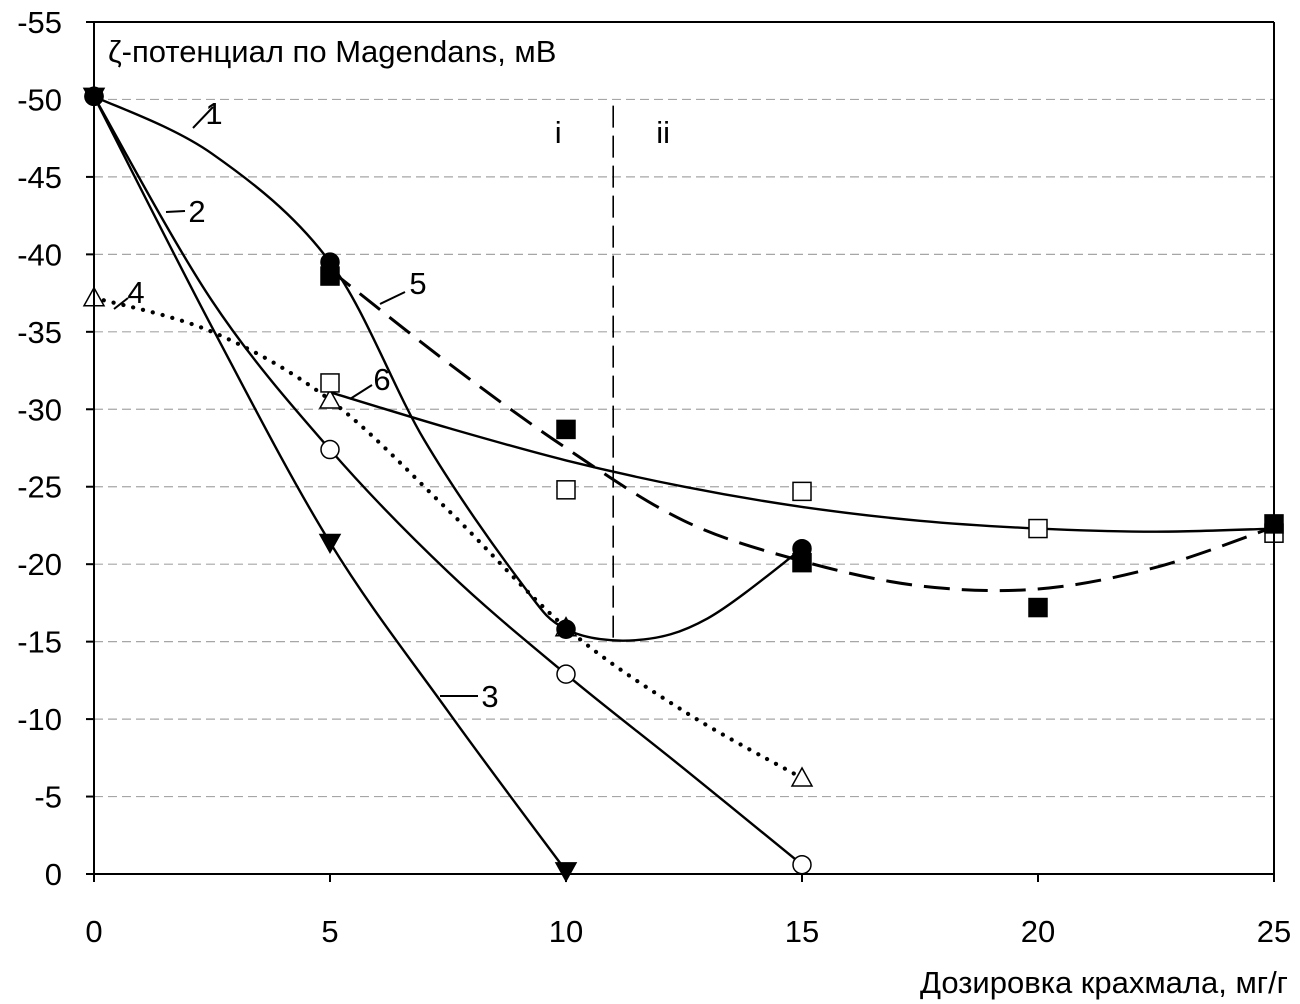  I want to click on series-4-label: 4, so click(135, 292).